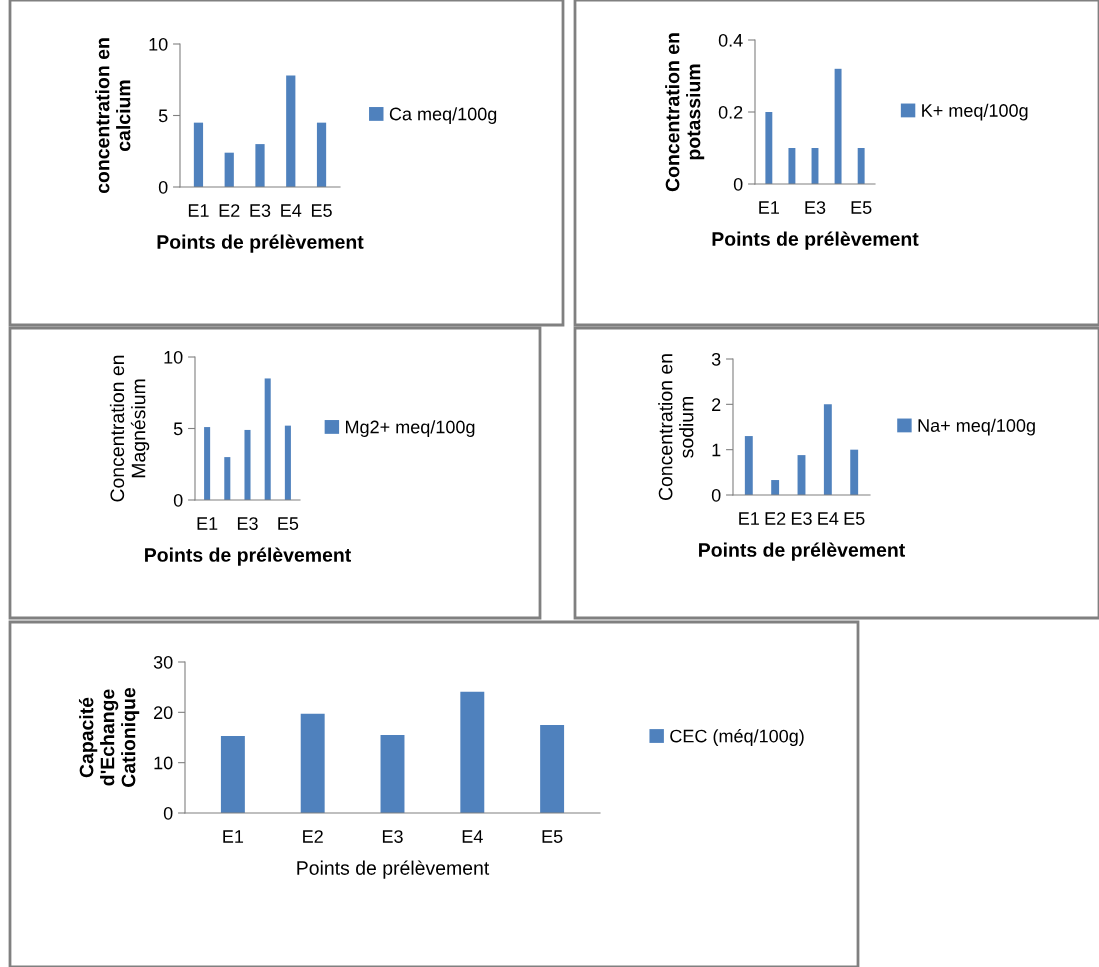 Image resolution: width=1099 pixels, height=967 pixels. I want to click on y-axis-title: concentration en calcium, so click(113, 116).